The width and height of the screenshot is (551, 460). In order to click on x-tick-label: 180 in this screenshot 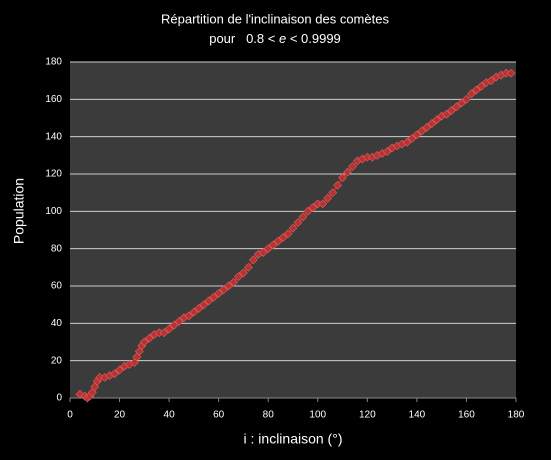, I will do `click(516, 415)`.